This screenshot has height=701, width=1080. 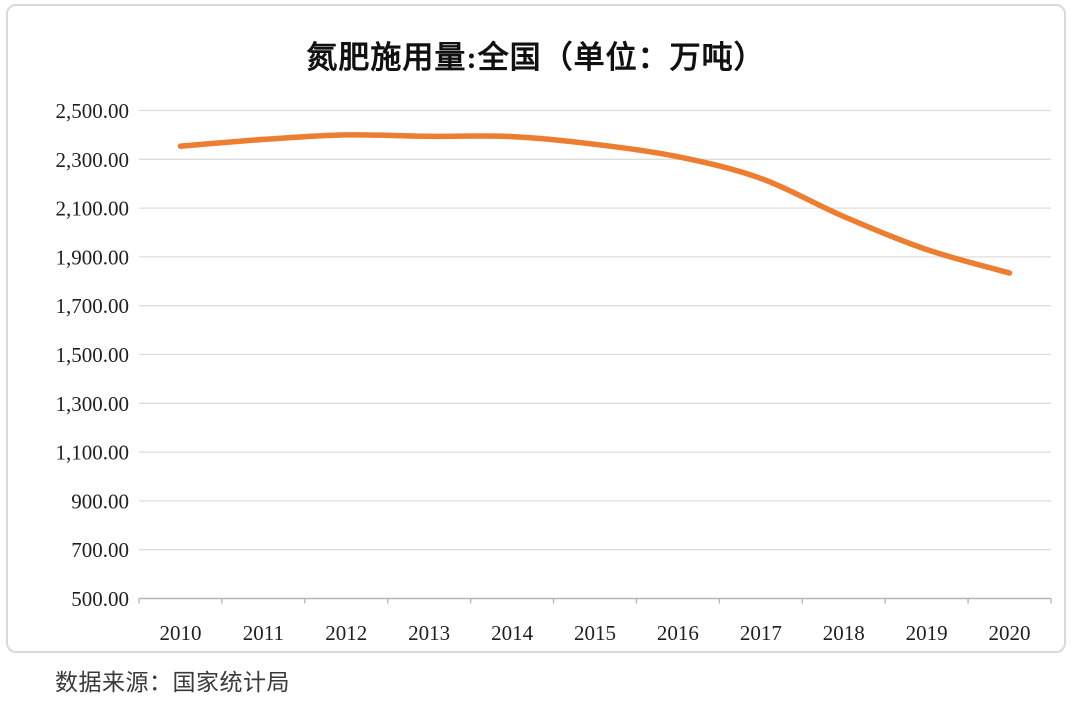 What do you see at coordinates (678, 633) in the screenshot?
I see `x-axis-tick-label: 2016` at bounding box center [678, 633].